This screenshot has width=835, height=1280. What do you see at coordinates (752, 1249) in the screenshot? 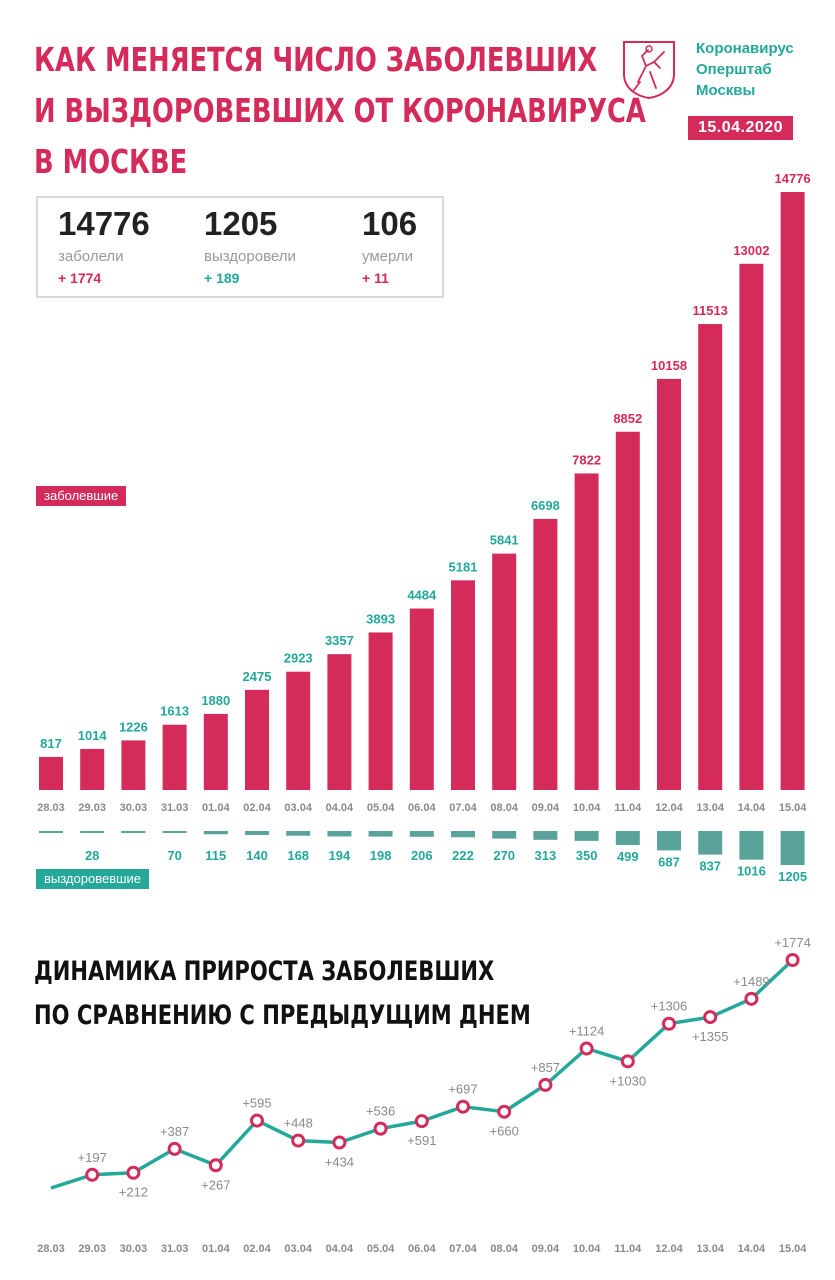
I see `growth-date-tick-label: 14.04` at bounding box center [752, 1249].